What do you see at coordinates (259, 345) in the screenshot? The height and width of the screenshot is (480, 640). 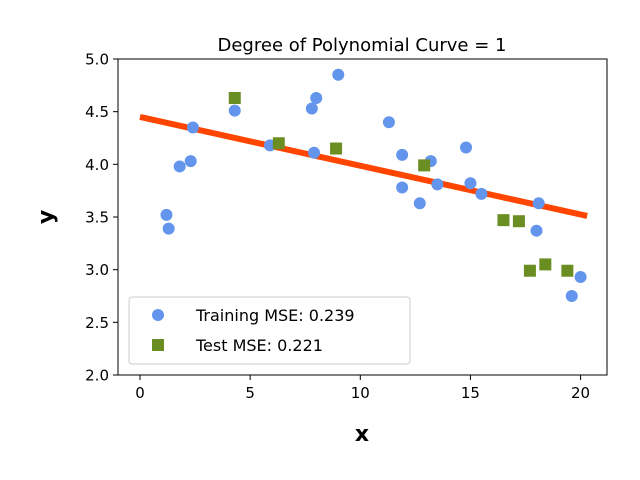 I see `legend-label-test: Test MSE: 0.221` at bounding box center [259, 345].